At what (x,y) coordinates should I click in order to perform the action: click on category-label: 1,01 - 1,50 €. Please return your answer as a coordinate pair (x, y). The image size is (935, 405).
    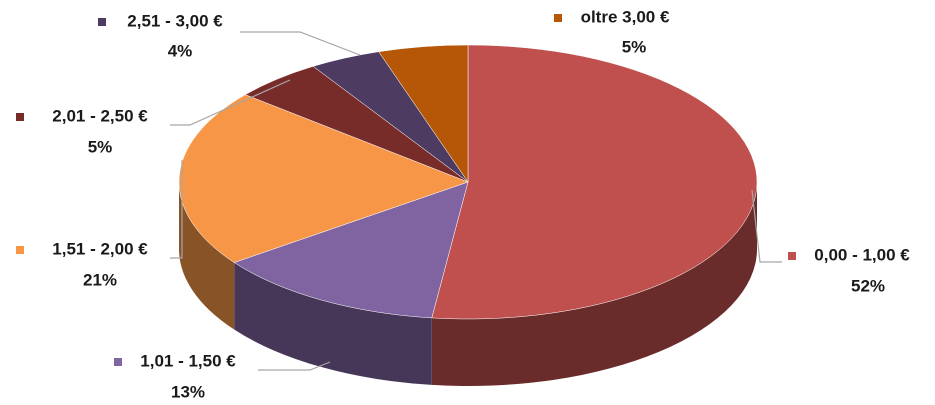
    Looking at the image, I should click on (188, 360).